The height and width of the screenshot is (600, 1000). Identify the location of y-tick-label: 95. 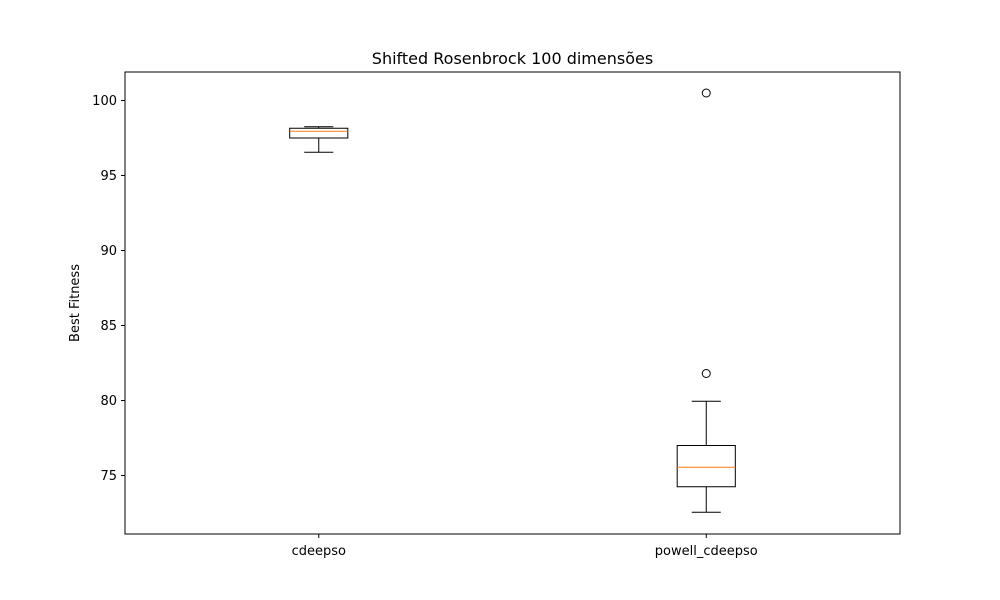
(108, 176).